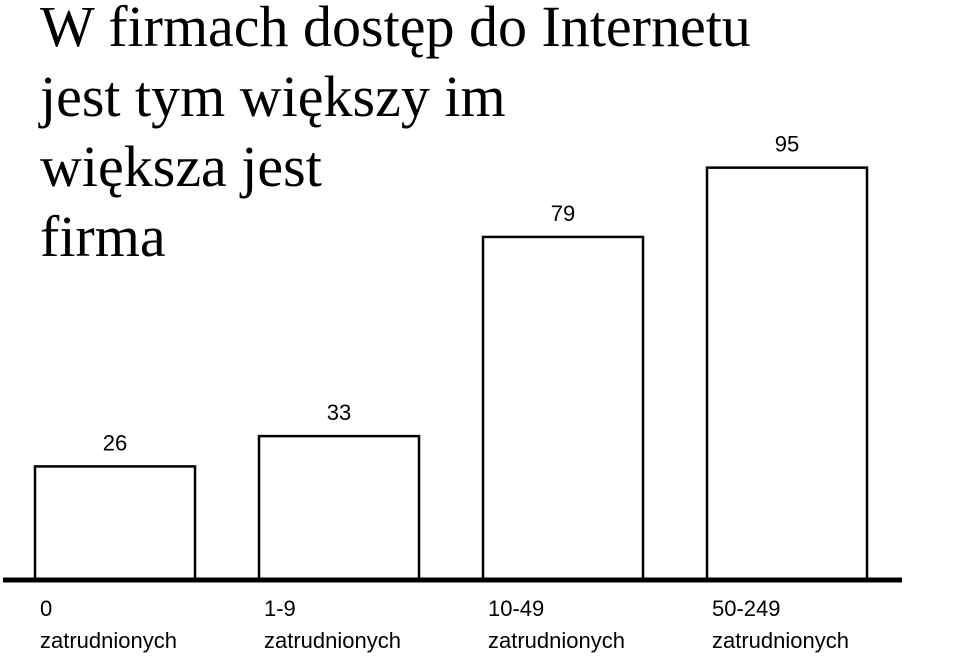 This screenshot has width=960, height=661. I want to click on data-label: 33, so click(339, 412).